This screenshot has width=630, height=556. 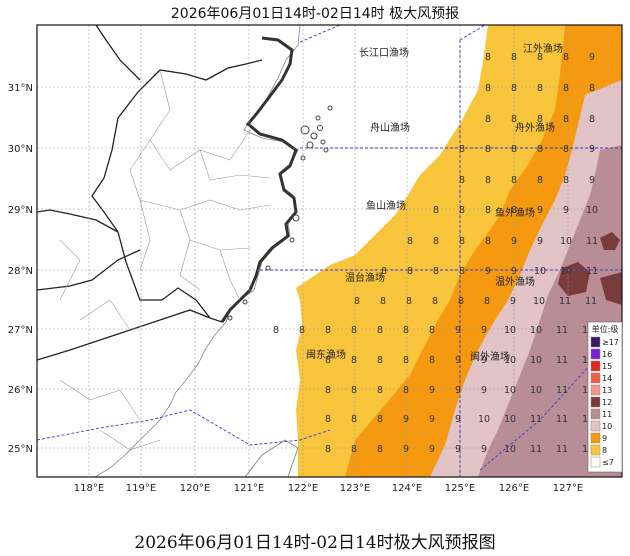 What do you see at coordinates (611, 288) in the screenshot?
I see `wind-band-12-c` at bounding box center [611, 288].